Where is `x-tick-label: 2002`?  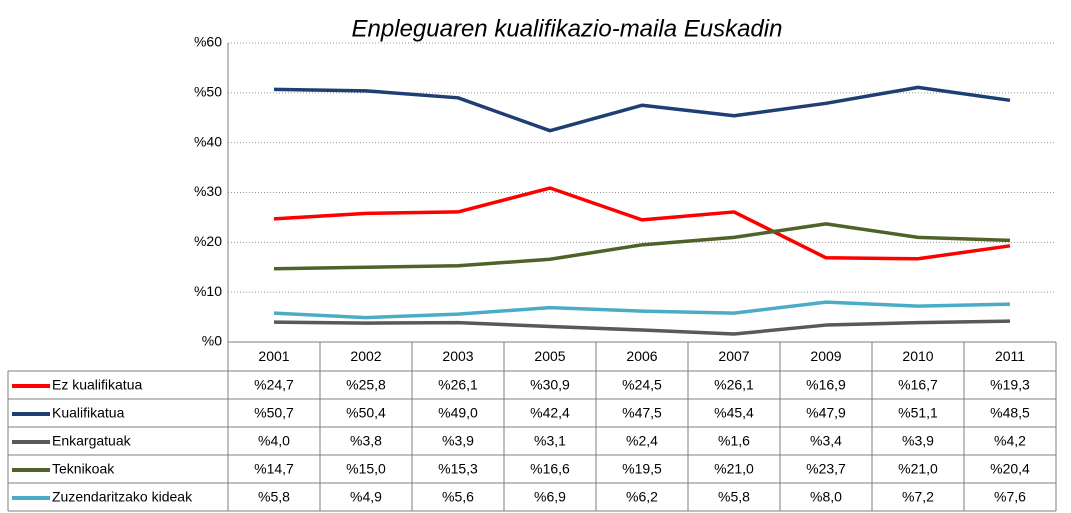 x-tick-label: 2002 is located at coordinates (365, 356).